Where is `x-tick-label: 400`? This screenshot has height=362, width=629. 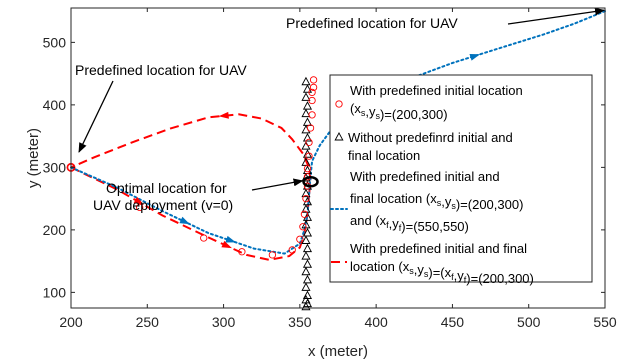
x-tick-label: 400 is located at coordinates (376, 322).